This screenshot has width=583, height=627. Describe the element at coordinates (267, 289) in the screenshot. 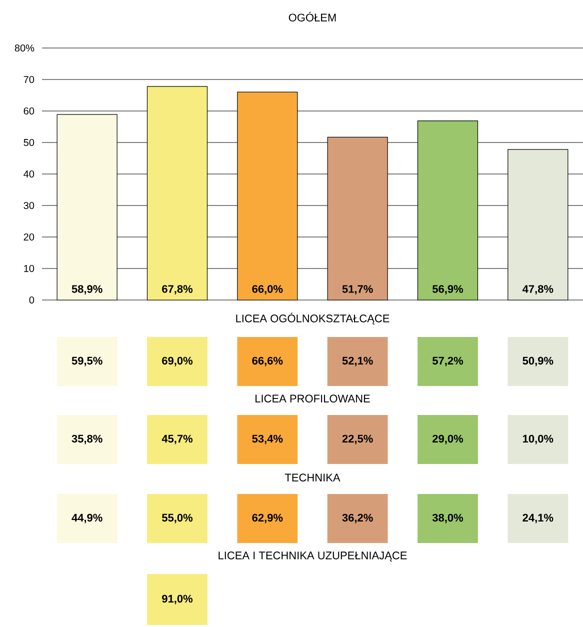

I see `data-label: 66,0%` at that location.